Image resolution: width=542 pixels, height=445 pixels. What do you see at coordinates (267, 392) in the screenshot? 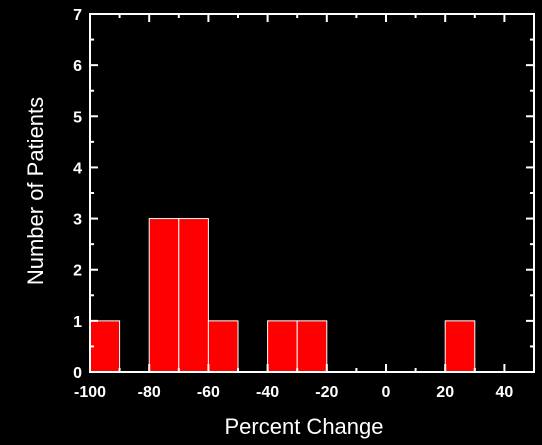
I see `x-tick-label: -40` at bounding box center [267, 392].